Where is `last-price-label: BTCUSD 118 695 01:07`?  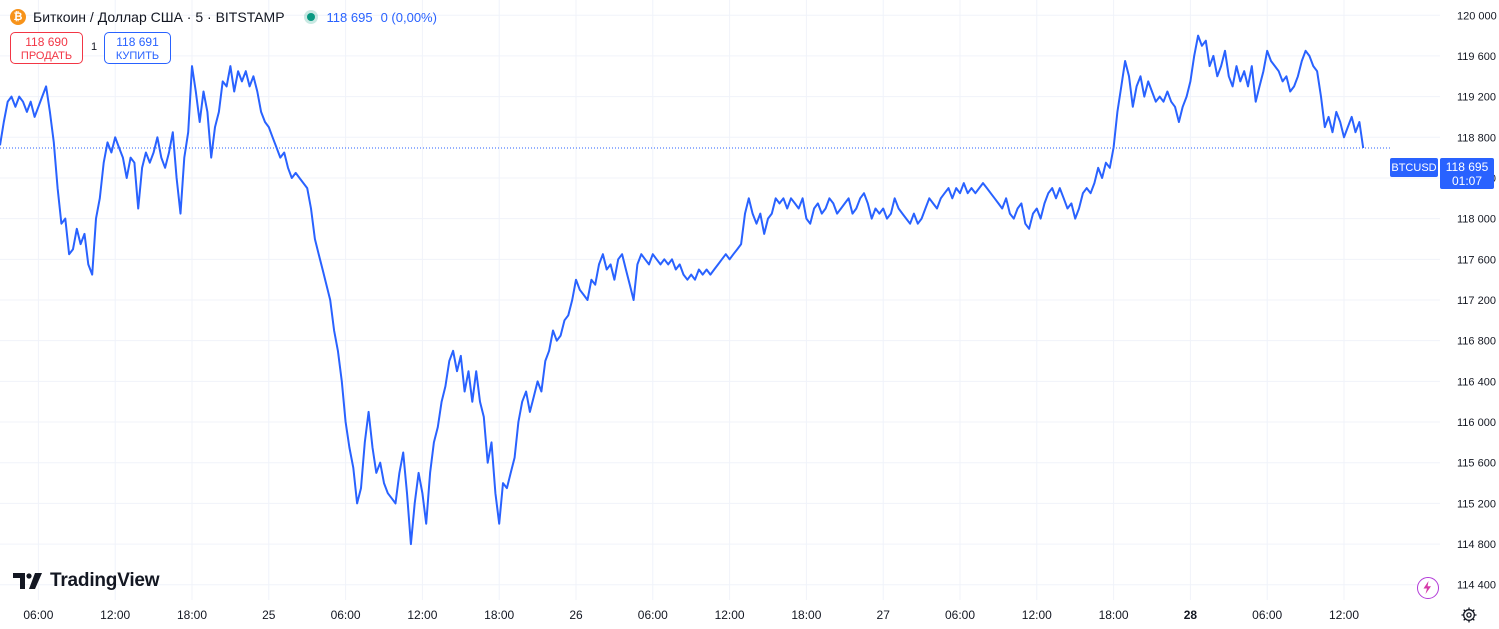 last-price-label: BTCUSD 118 695 01:07 is located at coordinates (1442, 173).